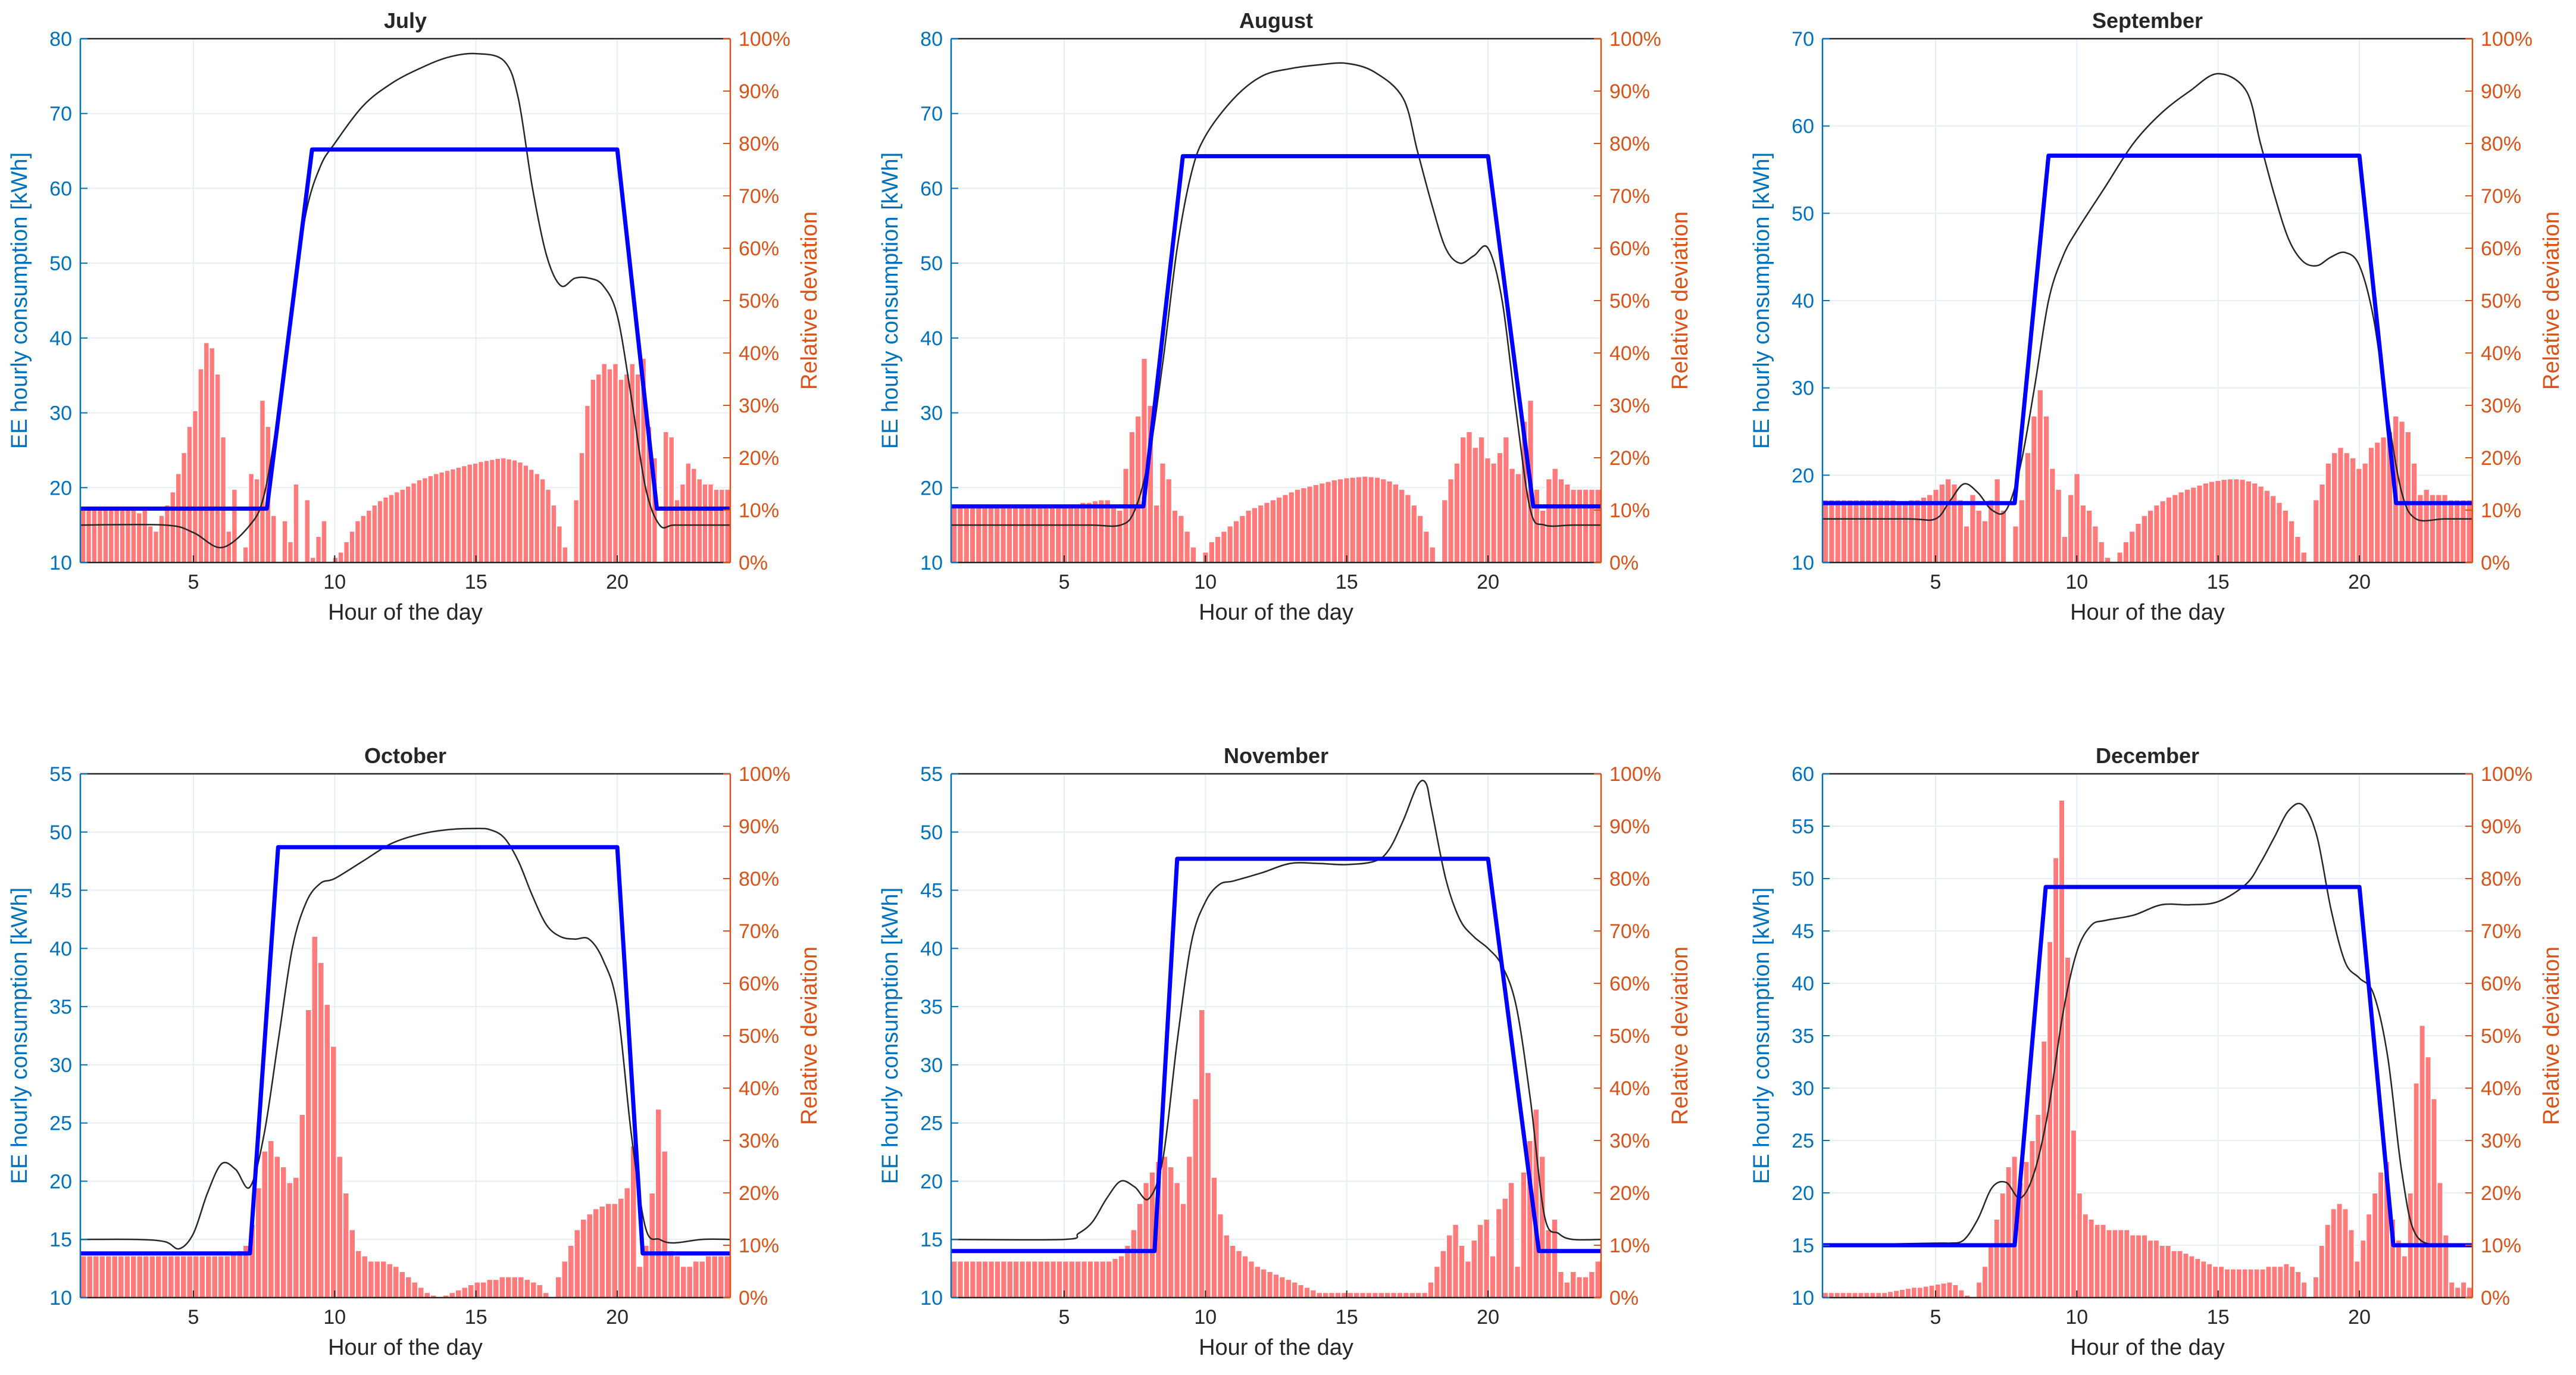 The height and width of the screenshot is (1375, 2576). I want to click on x-tick-label: 15, so click(2218, 582).